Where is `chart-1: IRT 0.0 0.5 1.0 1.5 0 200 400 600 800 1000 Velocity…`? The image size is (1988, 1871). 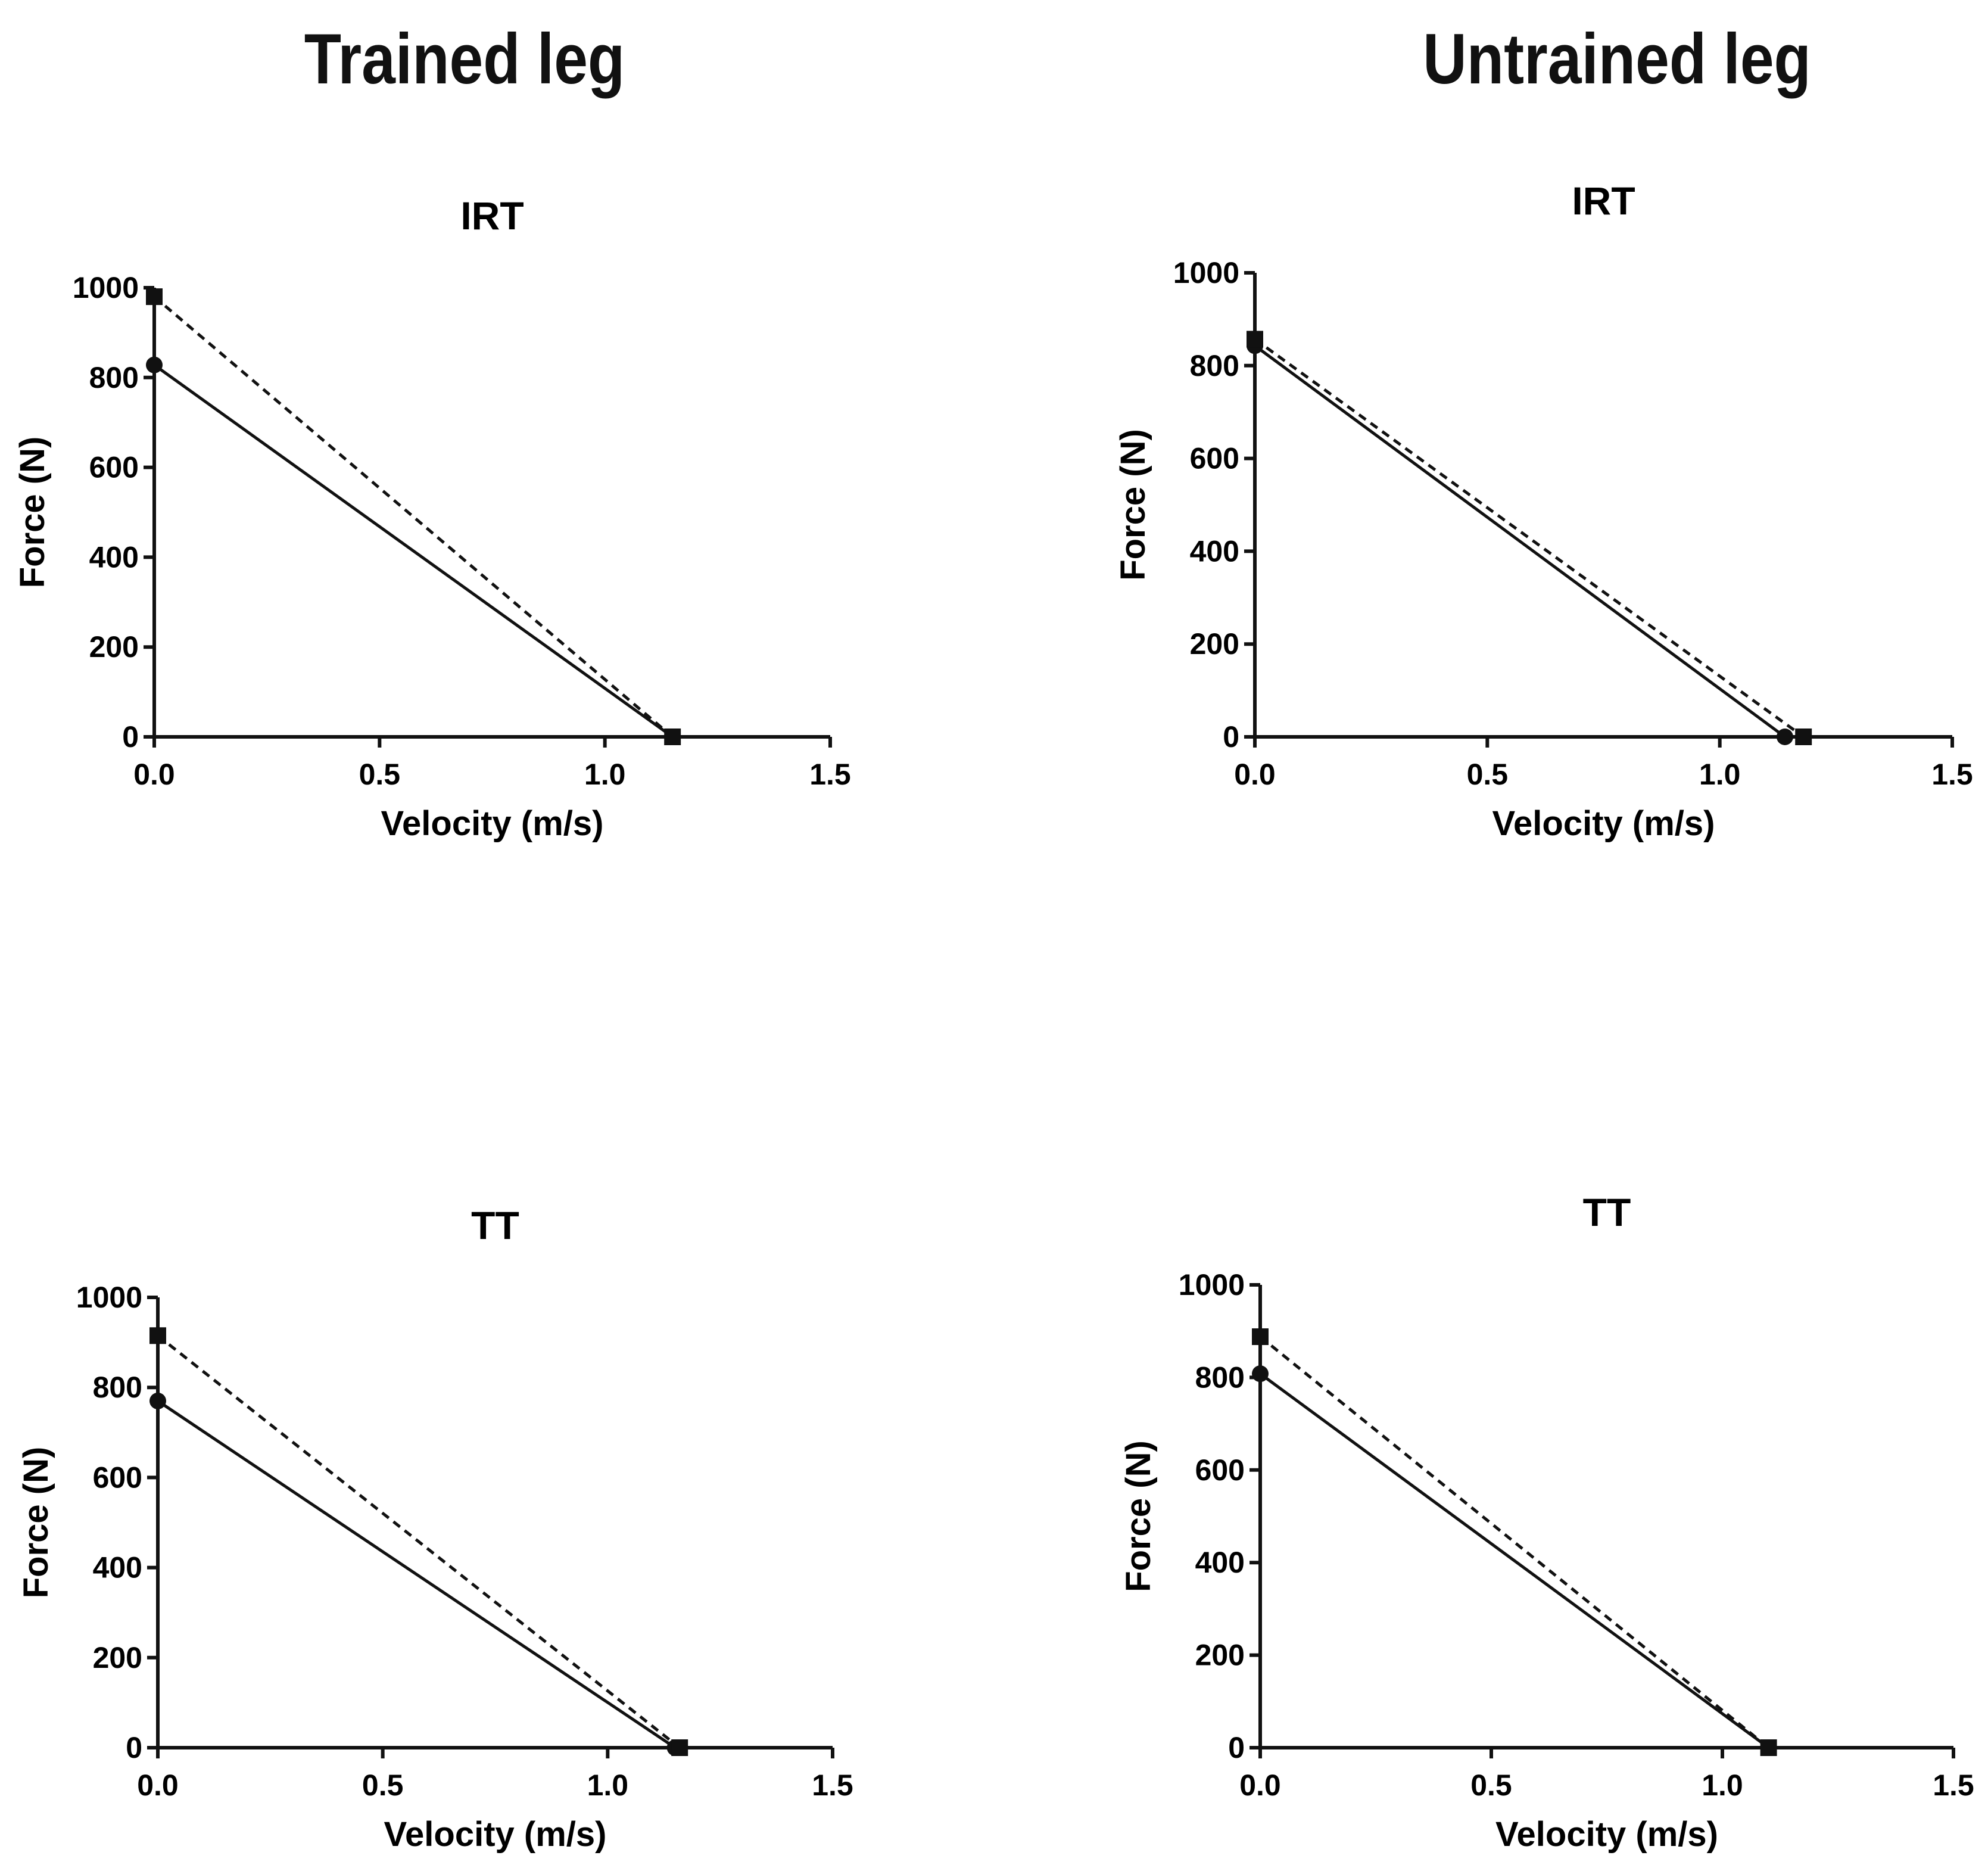 chart-1: IRT 0.0 0.5 1.0 1.5 0 200 400 600 800 1000 Velocity… is located at coordinates (432, 518).